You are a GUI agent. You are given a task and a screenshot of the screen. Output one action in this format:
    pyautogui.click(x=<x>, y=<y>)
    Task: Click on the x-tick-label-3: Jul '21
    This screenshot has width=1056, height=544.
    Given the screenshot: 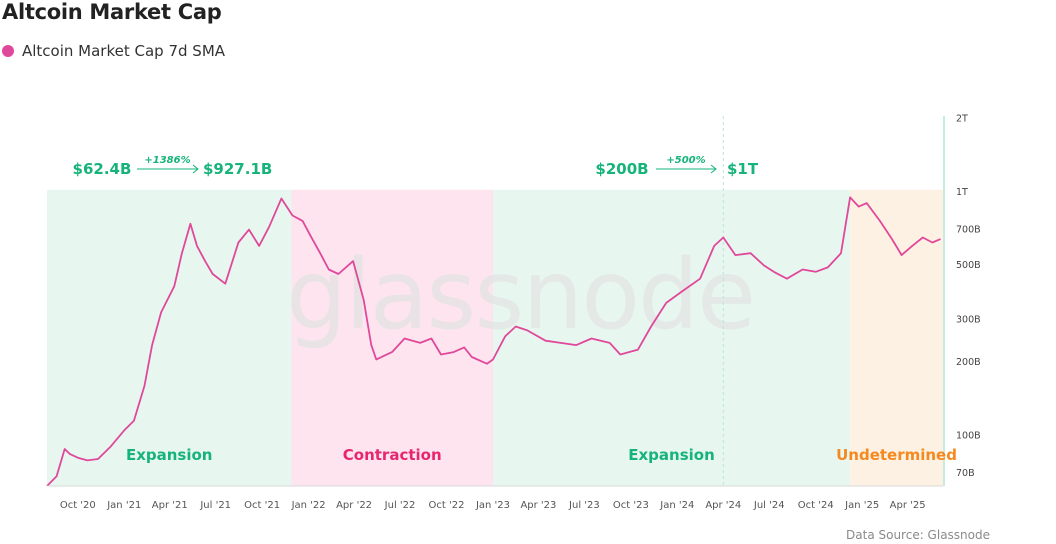 What is the action you would take?
    pyautogui.click(x=215, y=505)
    